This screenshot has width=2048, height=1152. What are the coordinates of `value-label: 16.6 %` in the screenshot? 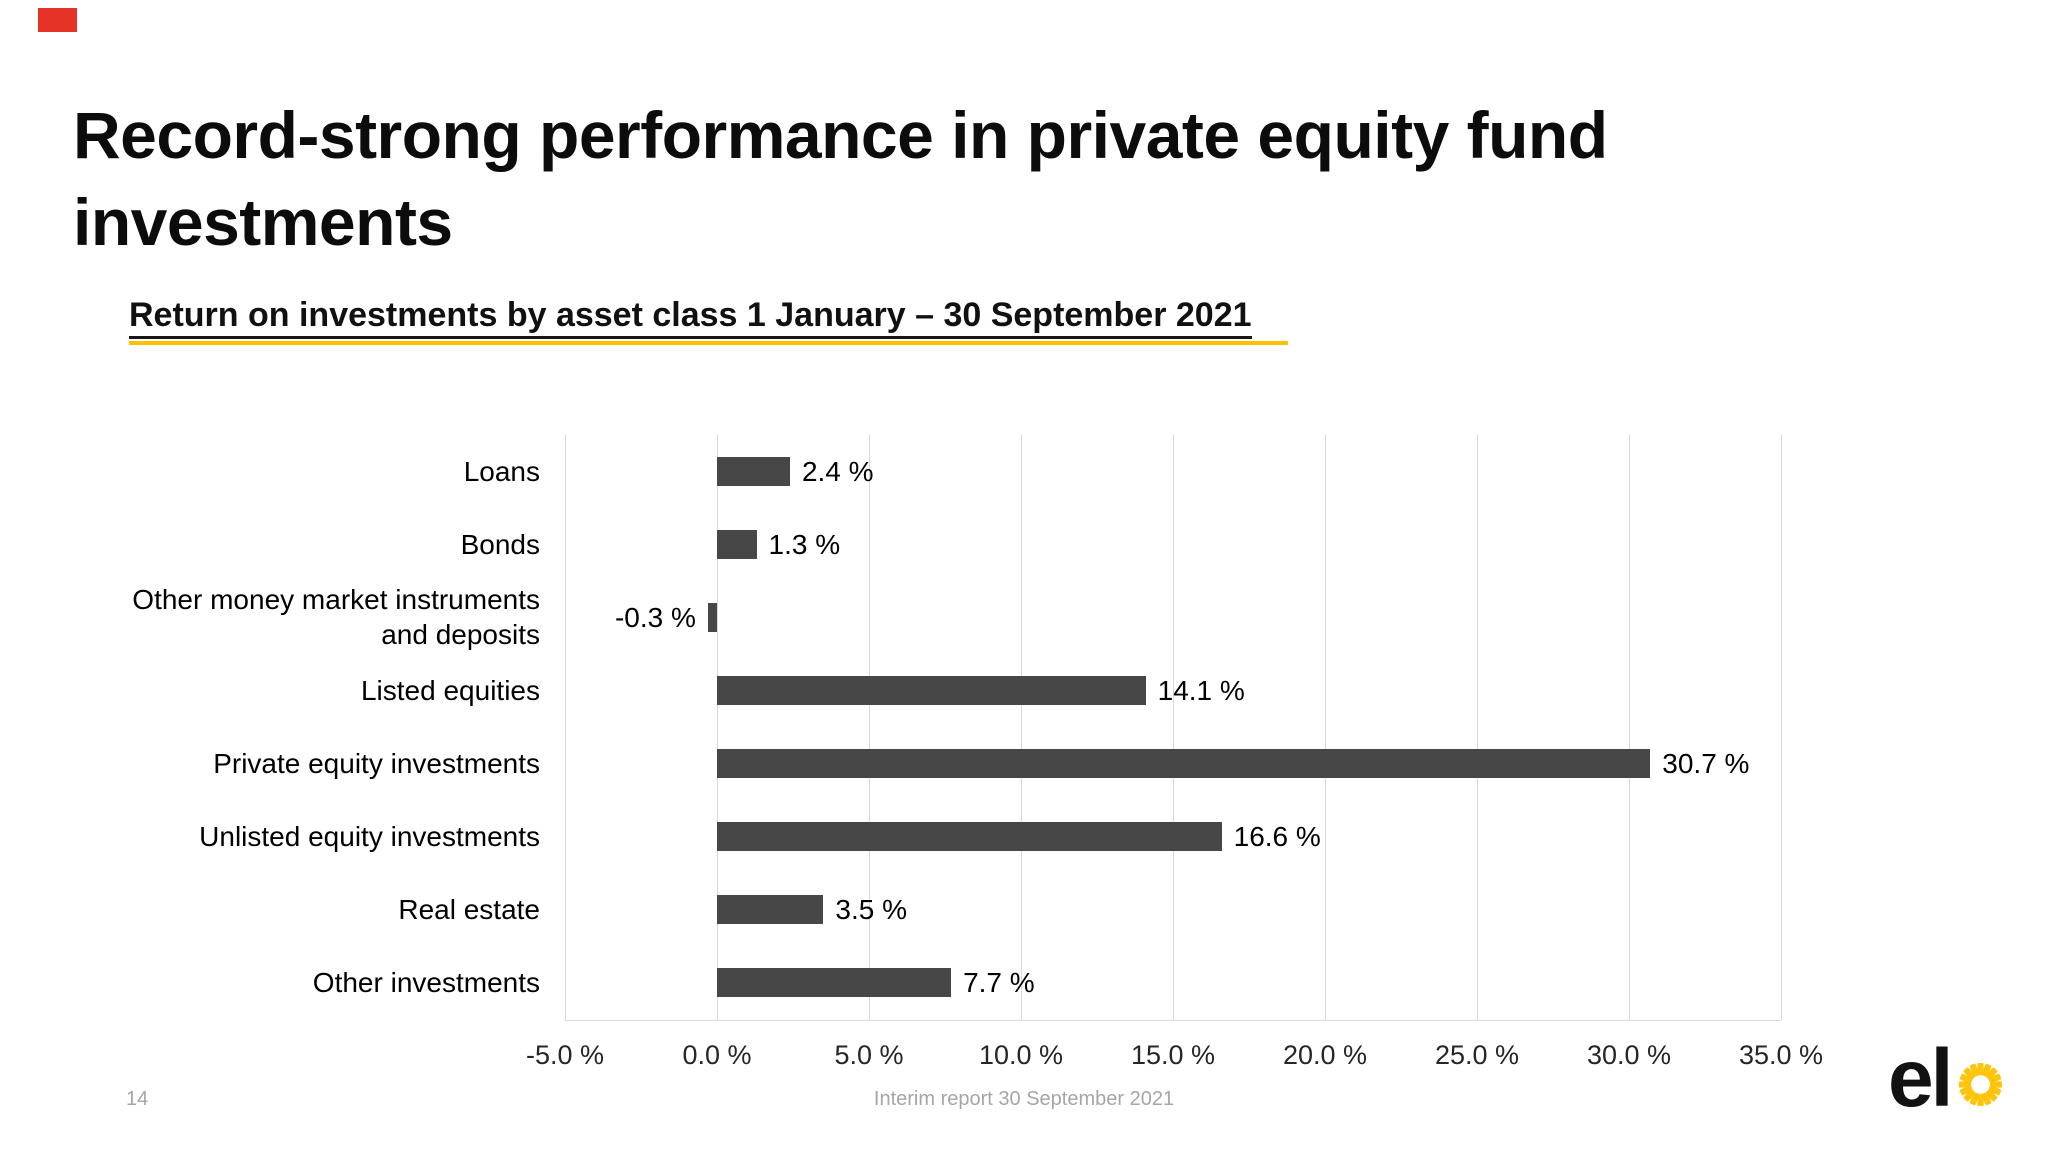 It's located at (1277, 836).